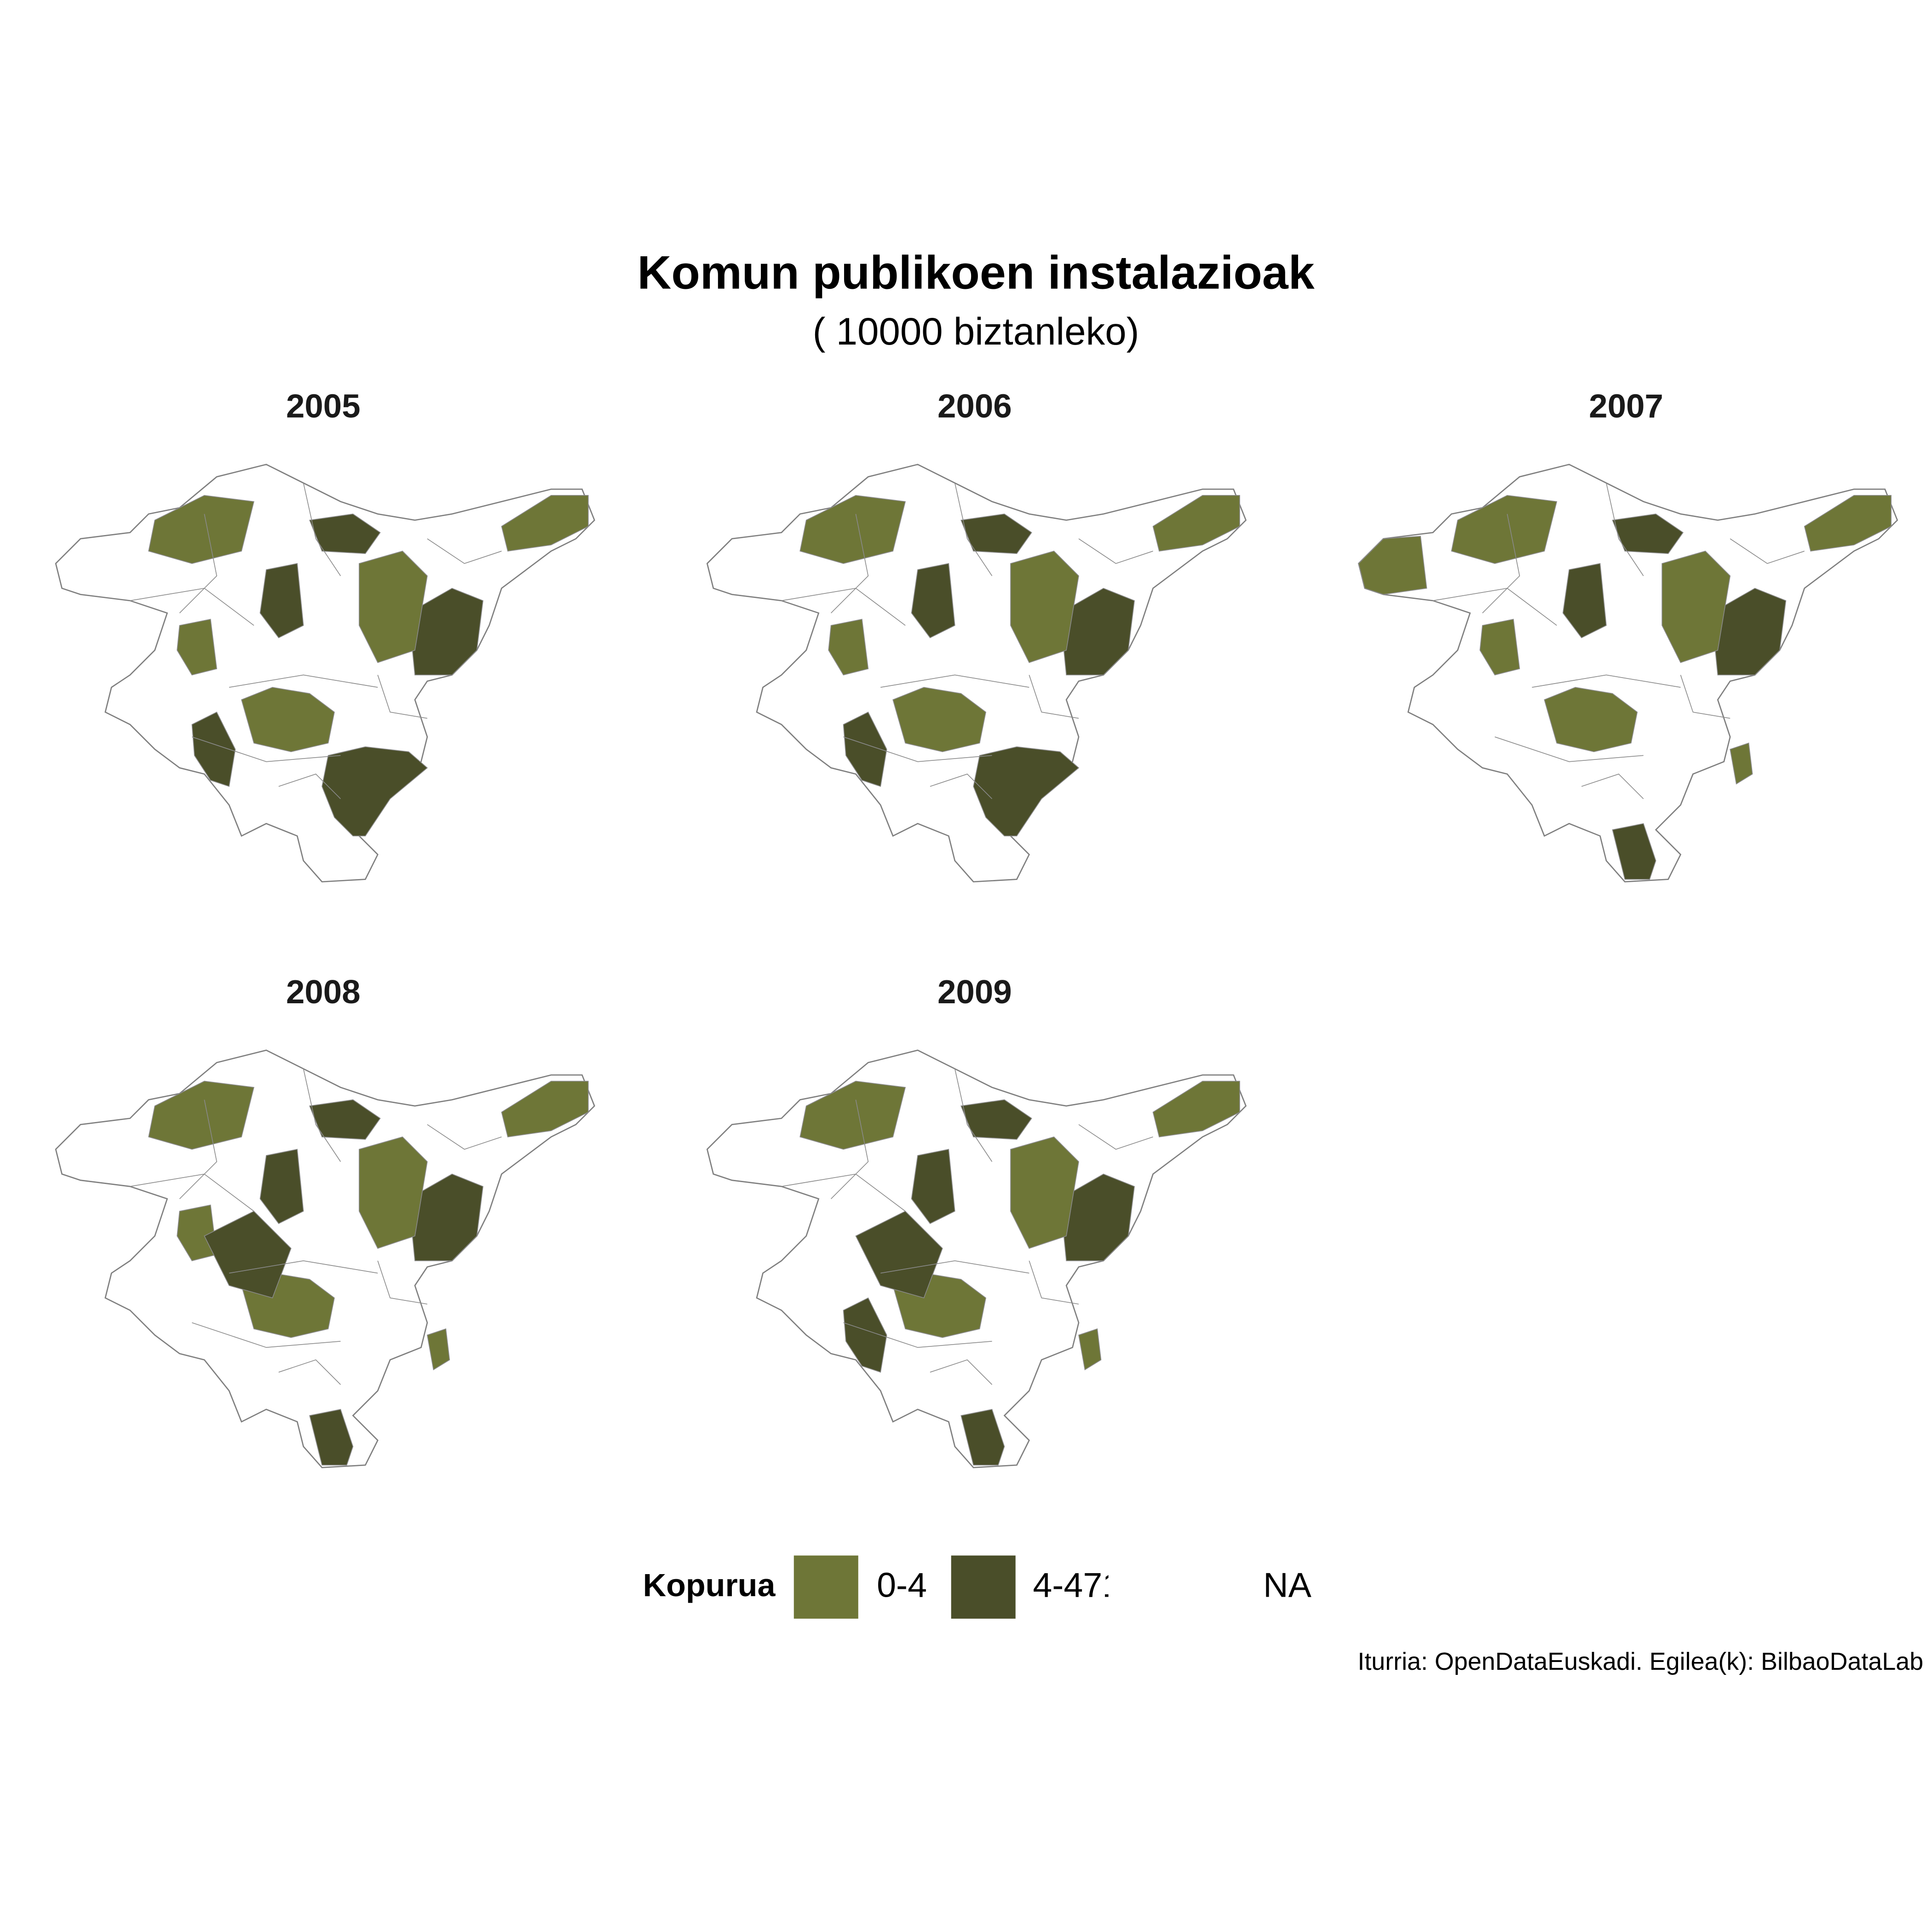 This screenshot has width=1932, height=1932. What do you see at coordinates (1626, 406) in the screenshot?
I see `panel-title: 2007` at bounding box center [1626, 406].